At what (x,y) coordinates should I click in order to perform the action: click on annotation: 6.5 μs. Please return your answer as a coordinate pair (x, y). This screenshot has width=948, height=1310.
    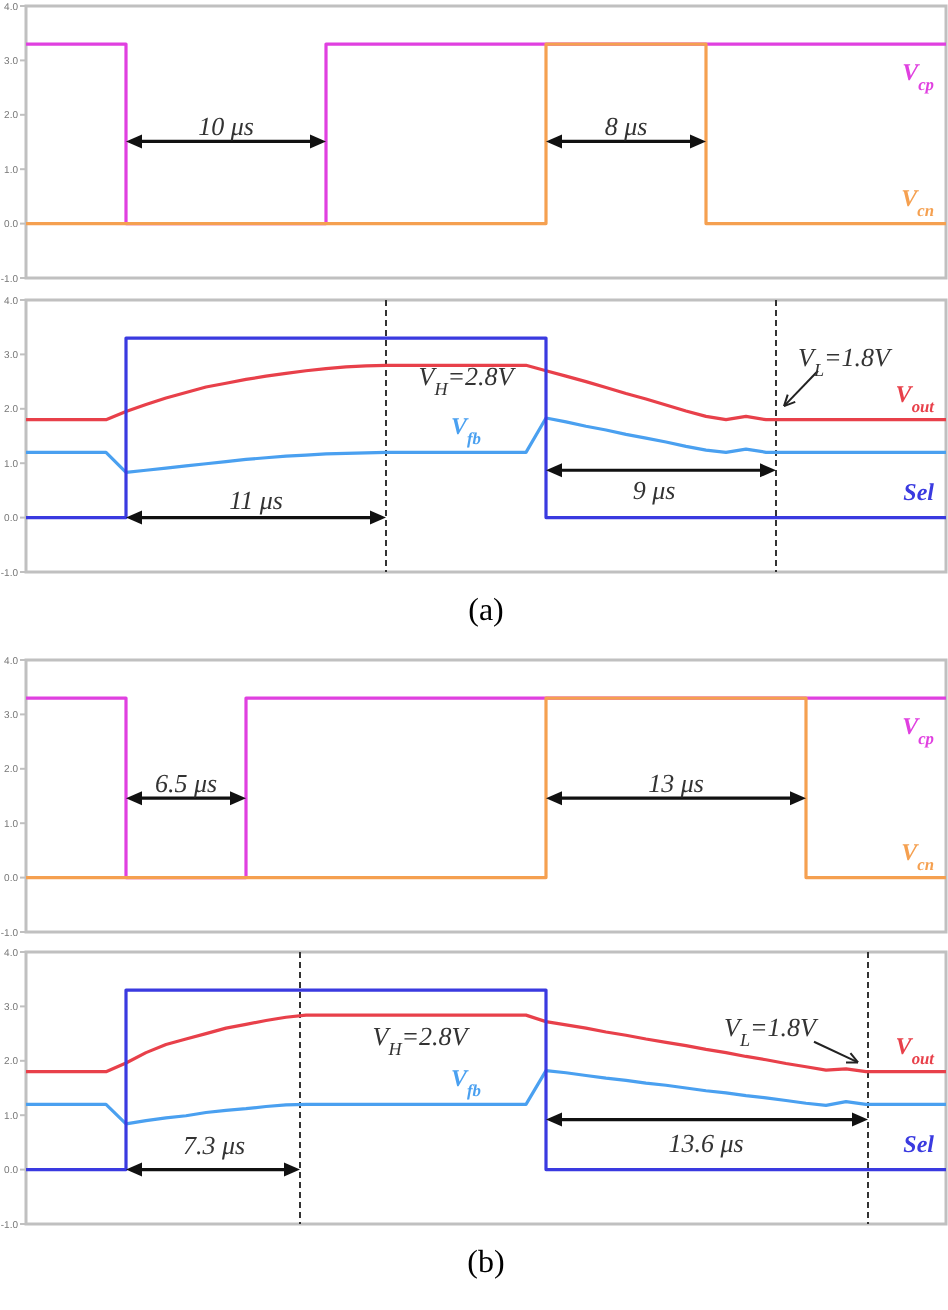
    Looking at the image, I should click on (186, 782).